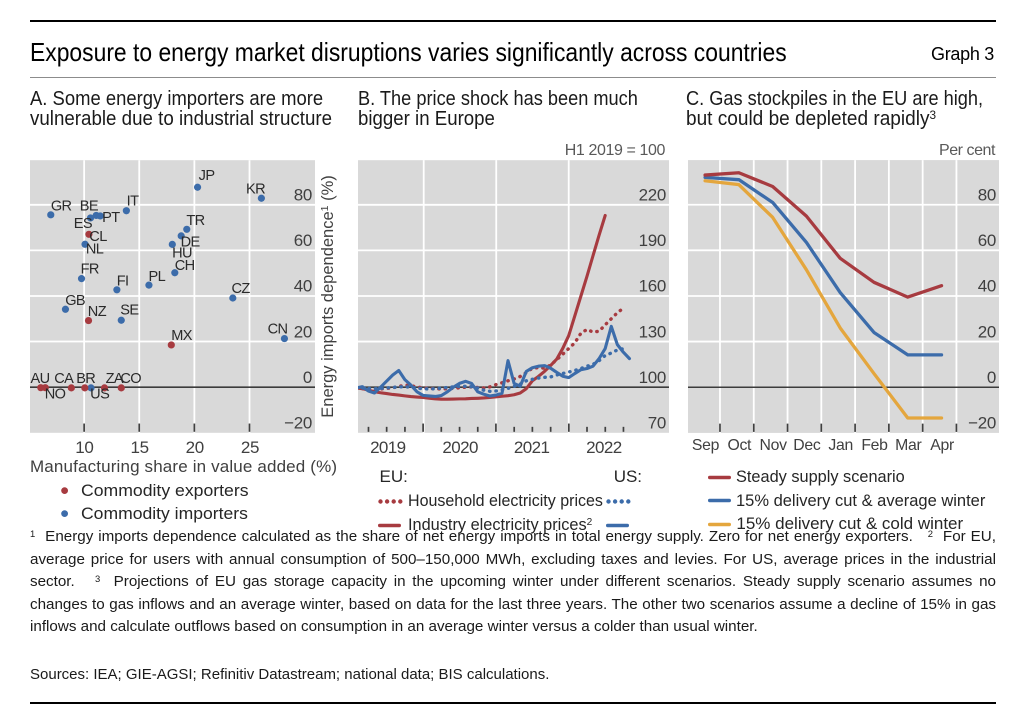 This screenshot has width=1024, height=711. Describe the element at coordinates (100, 395) in the screenshot. I see `svg-text: US` at that location.